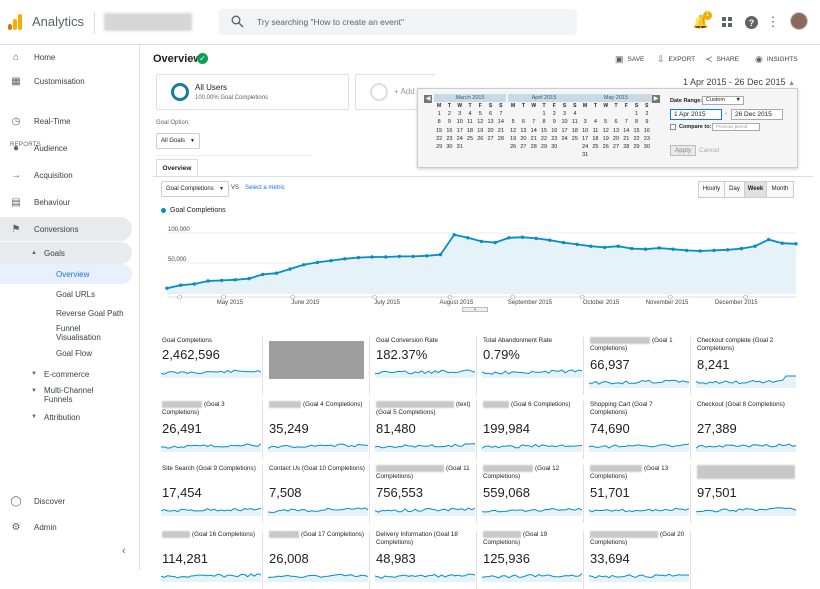 Image resolution: width=820 pixels, height=589 pixels. What do you see at coordinates (751, 22) in the screenshot?
I see `help-icon: ?` at bounding box center [751, 22].